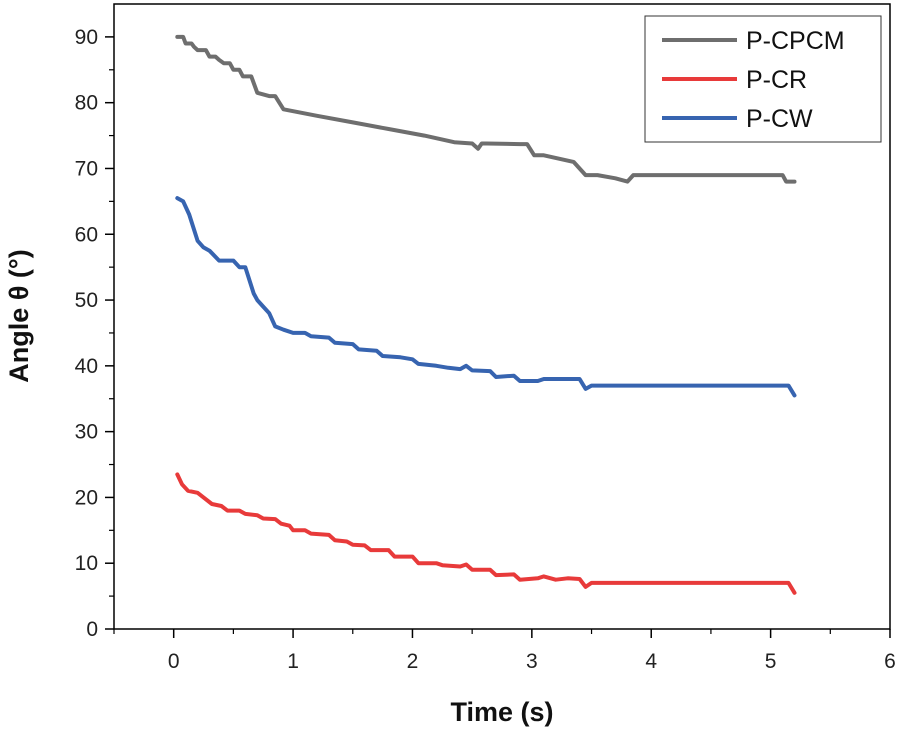 This screenshot has width=900, height=730. What do you see at coordinates (890, 661) in the screenshot?
I see `x-tick-label: 6` at bounding box center [890, 661].